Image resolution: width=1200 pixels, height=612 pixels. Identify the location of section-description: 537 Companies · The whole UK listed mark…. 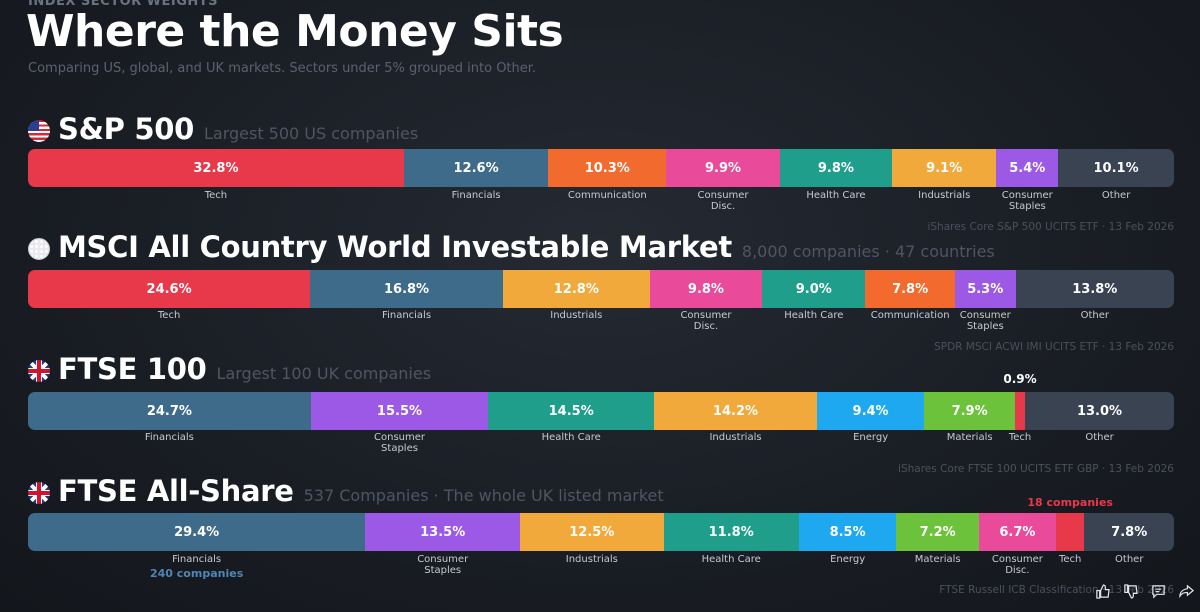
(483, 495).